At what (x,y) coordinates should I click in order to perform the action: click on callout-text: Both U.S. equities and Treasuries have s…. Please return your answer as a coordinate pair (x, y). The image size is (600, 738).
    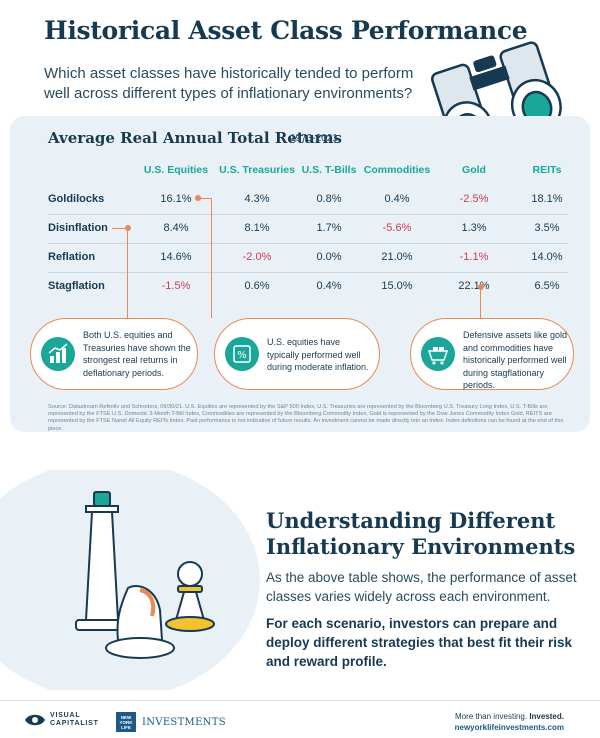
    Looking at the image, I should click on (137, 354).